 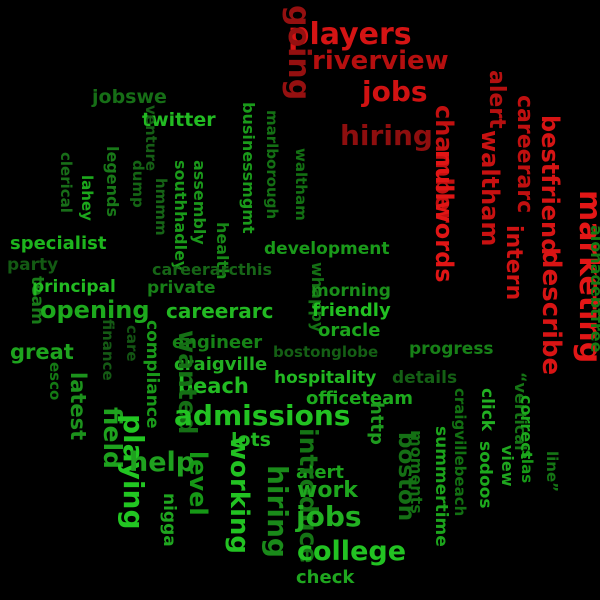 I want to click on word-line: line”, so click(x=552, y=471).